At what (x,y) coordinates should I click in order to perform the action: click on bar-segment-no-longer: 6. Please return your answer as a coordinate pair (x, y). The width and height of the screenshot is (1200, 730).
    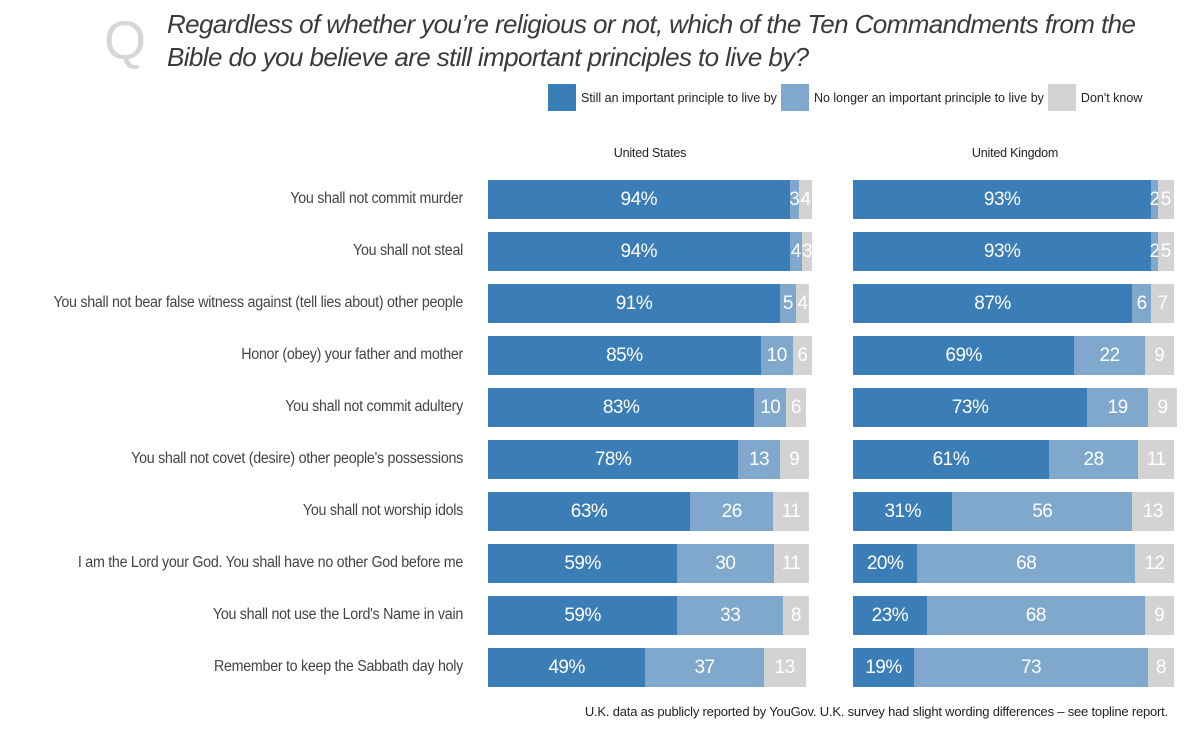
    Looking at the image, I should click on (1142, 303).